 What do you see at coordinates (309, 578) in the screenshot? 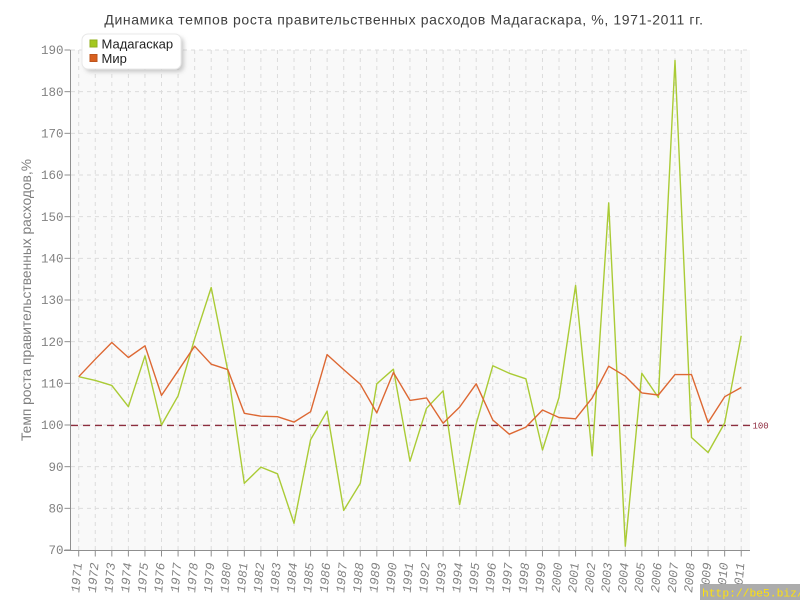
I see `svg-text: 1985` at bounding box center [309, 578].